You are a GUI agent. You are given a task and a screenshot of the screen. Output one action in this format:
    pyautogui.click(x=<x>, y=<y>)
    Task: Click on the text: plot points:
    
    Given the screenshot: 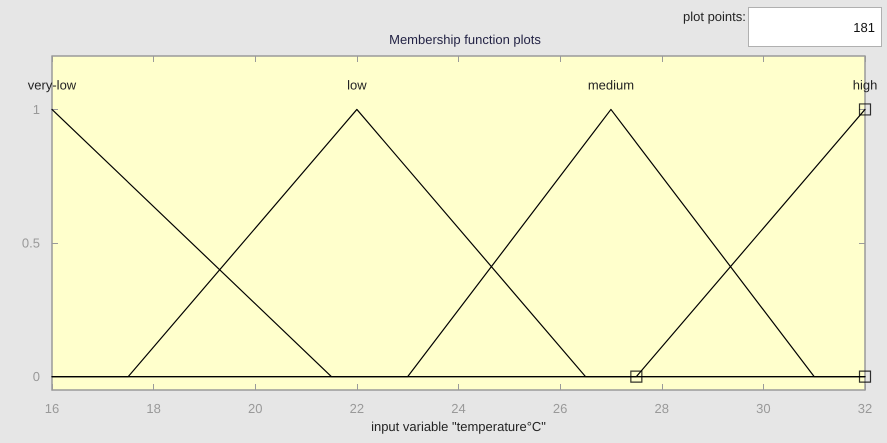 What is the action you would take?
    pyautogui.click(x=714, y=16)
    